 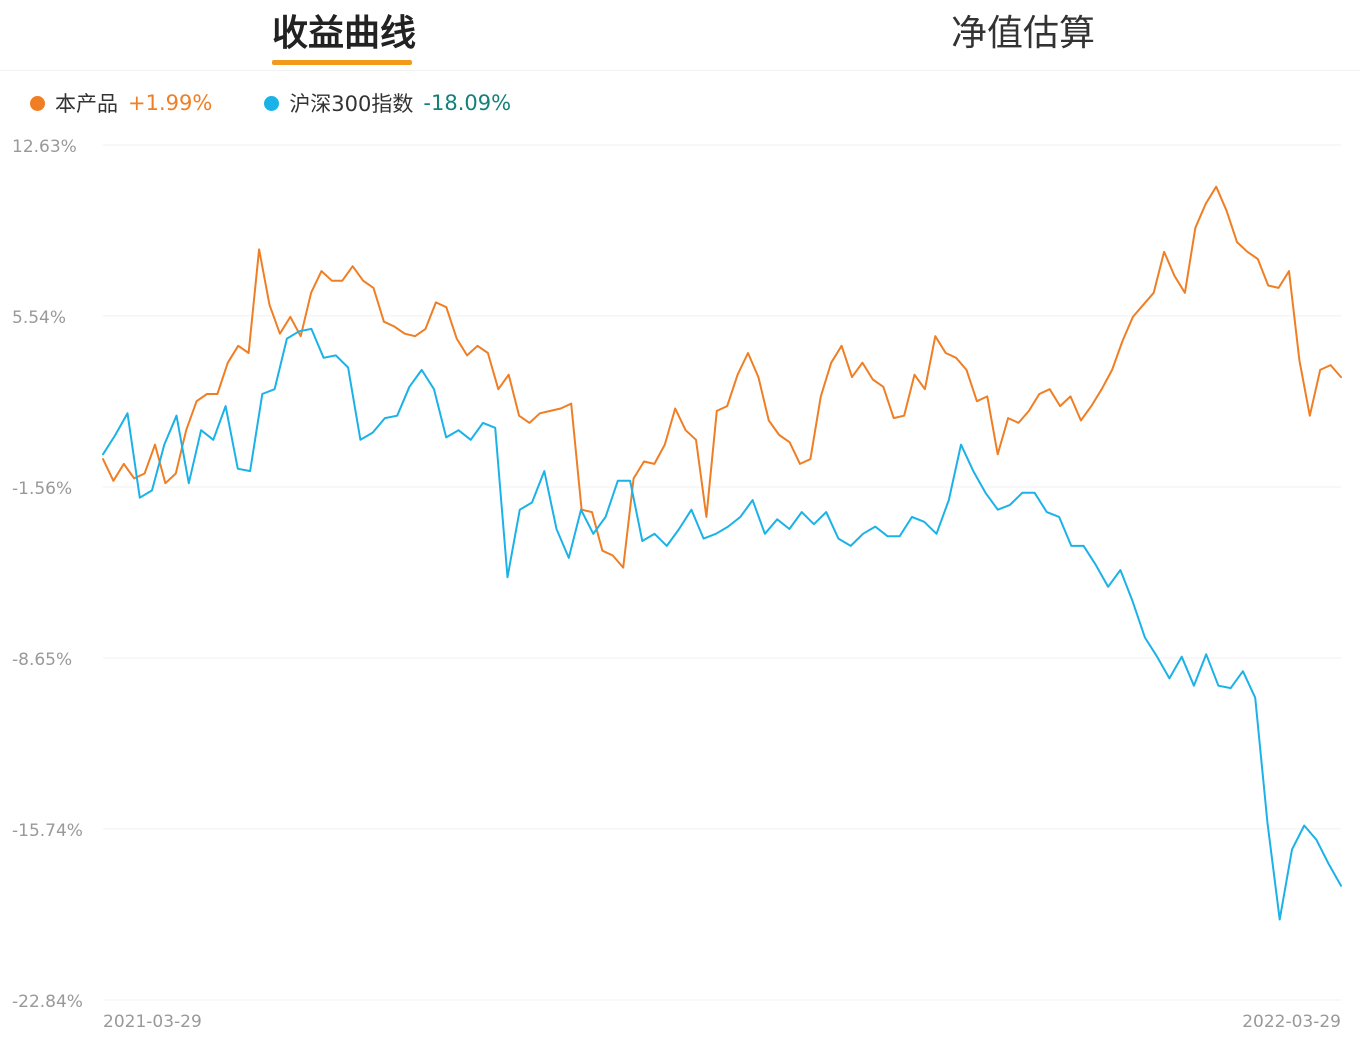 What do you see at coordinates (42, 489) in the screenshot?
I see `y-tick-label: -1.56%` at bounding box center [42, 489].